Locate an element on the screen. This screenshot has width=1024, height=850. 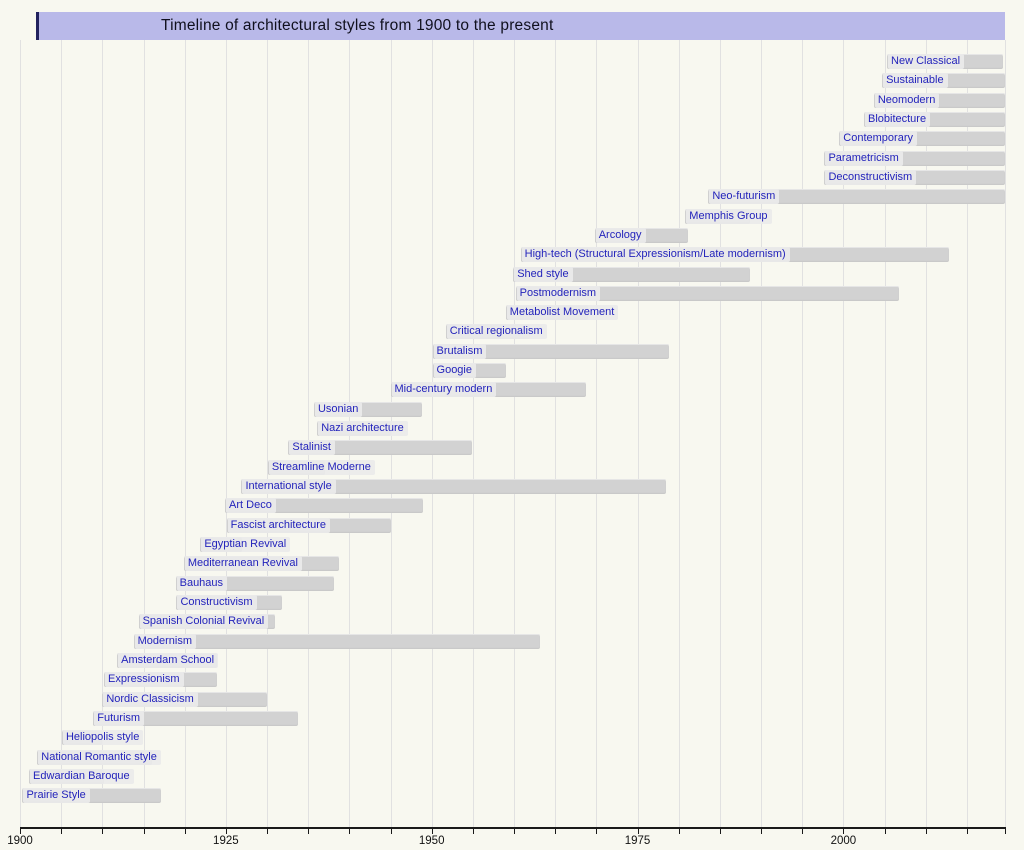
x-axis-label: 1925 is located at coordinates (226, 841).